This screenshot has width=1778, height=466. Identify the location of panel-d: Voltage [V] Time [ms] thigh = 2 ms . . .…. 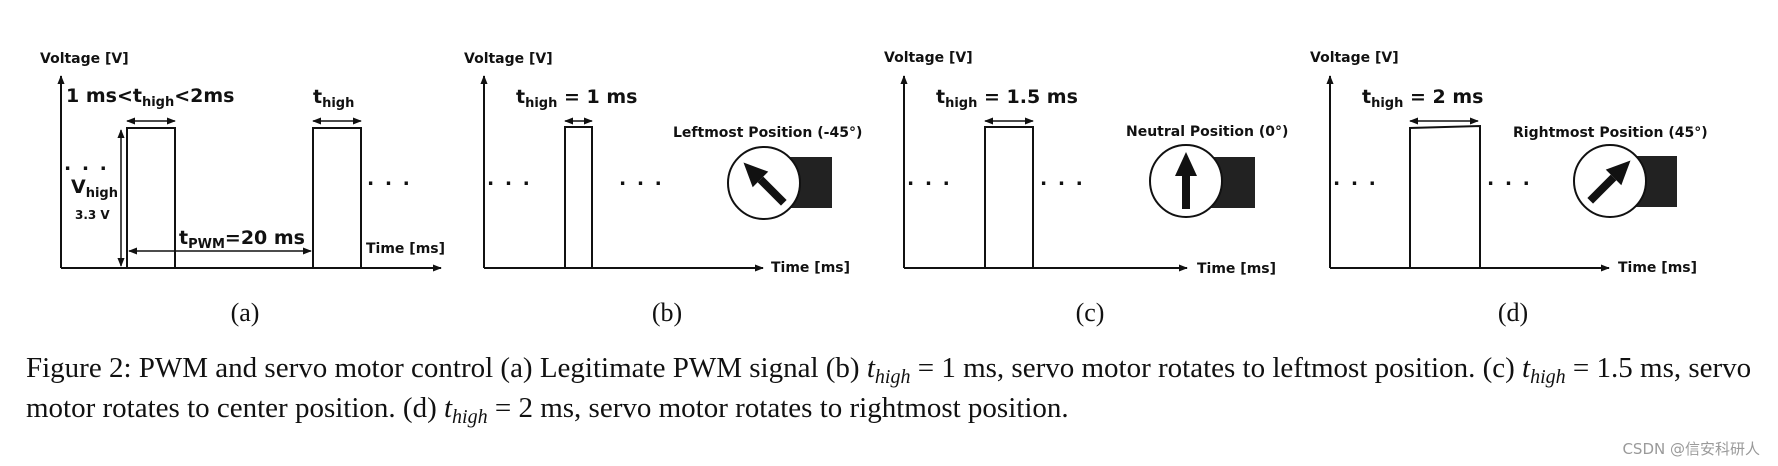
(1509, 188).